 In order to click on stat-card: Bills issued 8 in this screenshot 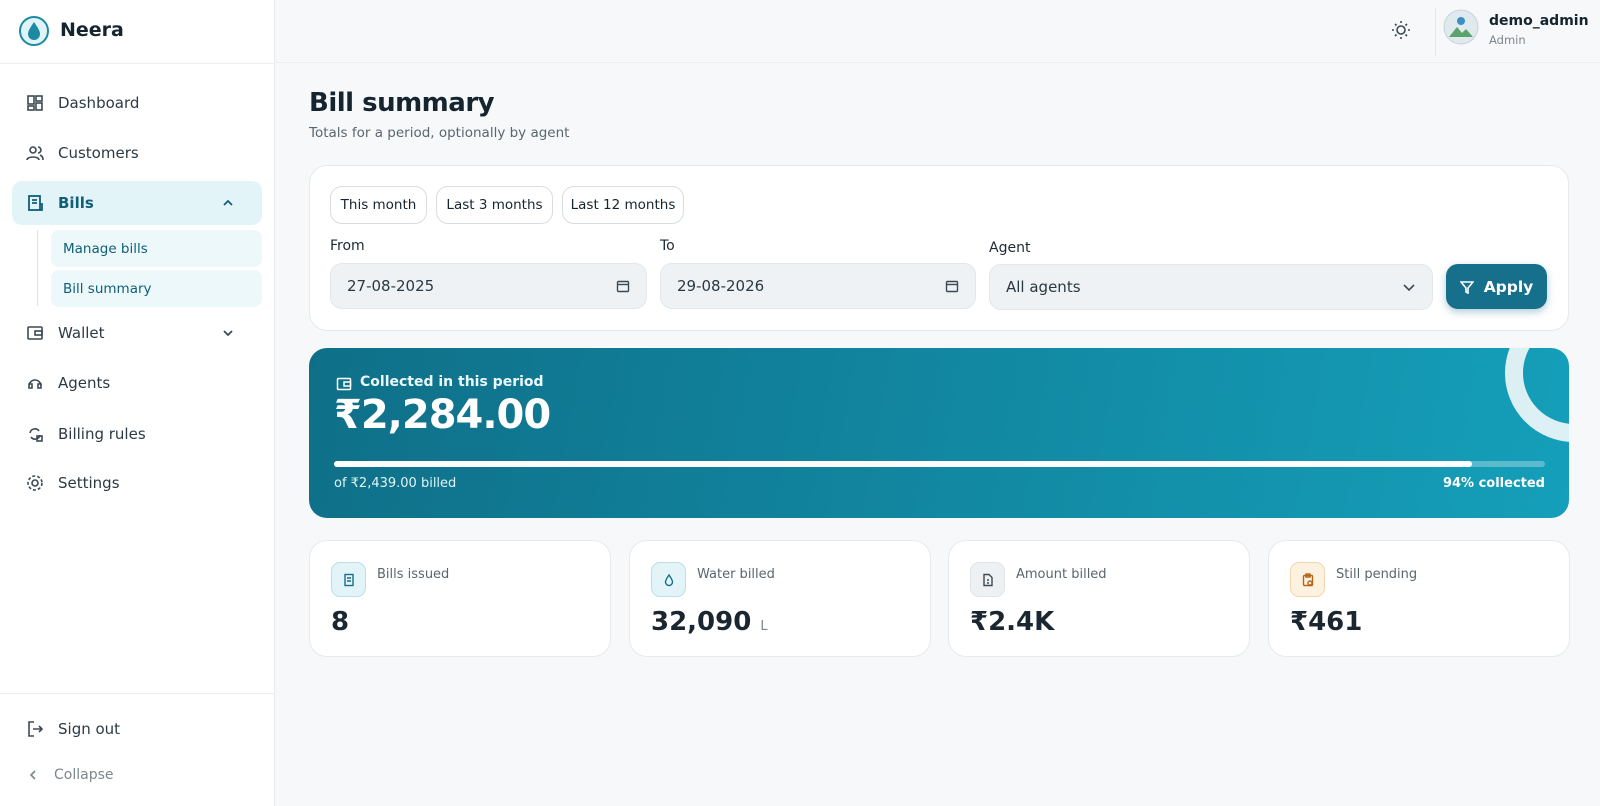, I will do `click(460, 598)`.